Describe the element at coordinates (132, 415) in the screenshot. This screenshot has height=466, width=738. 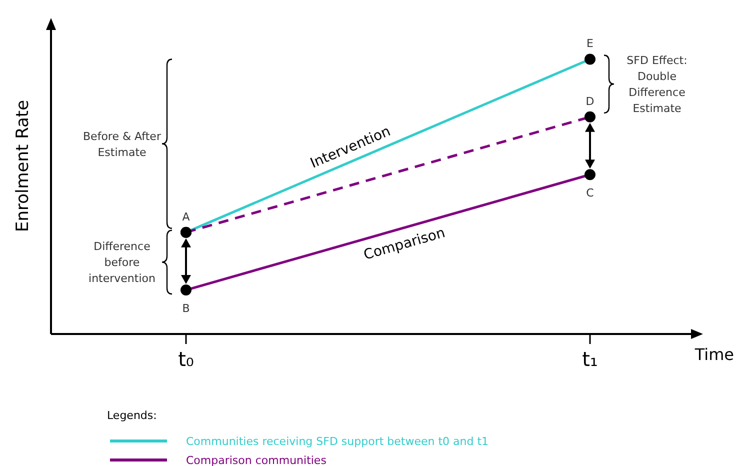
I see `legend-title: Legends:` at that location.